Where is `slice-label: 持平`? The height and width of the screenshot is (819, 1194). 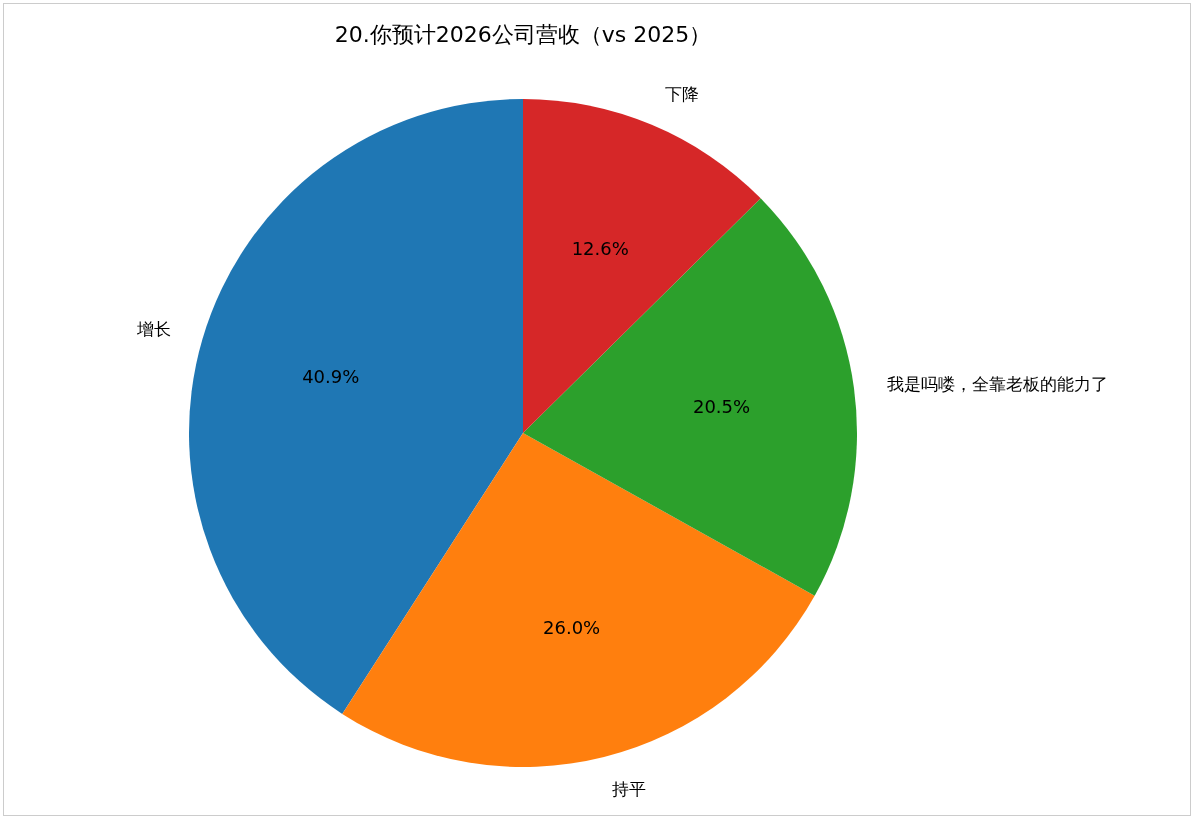 slice-label: 持平 is located at coordinates (629, 789).